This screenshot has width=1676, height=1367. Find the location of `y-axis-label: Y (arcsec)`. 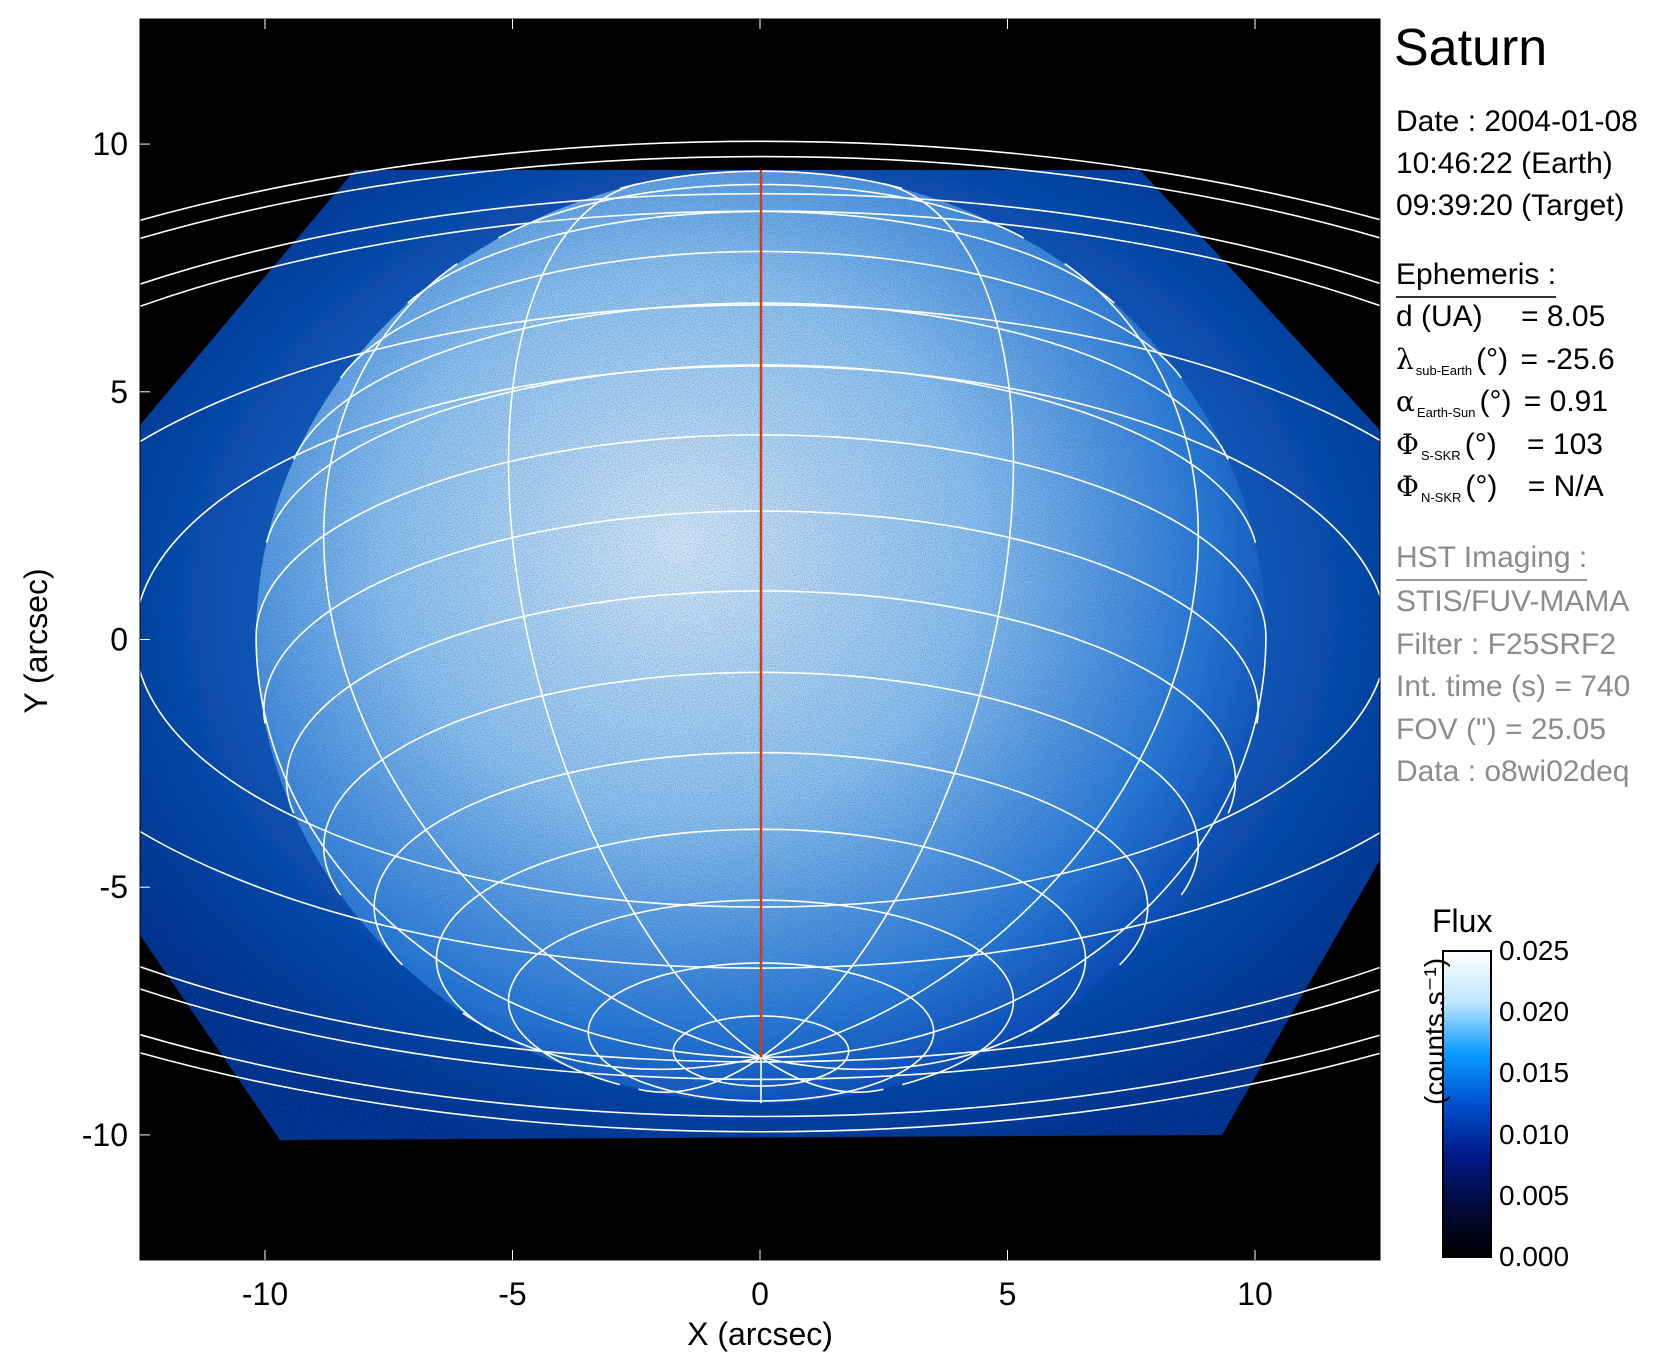

y-axis-label: Y (arcsec) is located at coordinates (36, 640).